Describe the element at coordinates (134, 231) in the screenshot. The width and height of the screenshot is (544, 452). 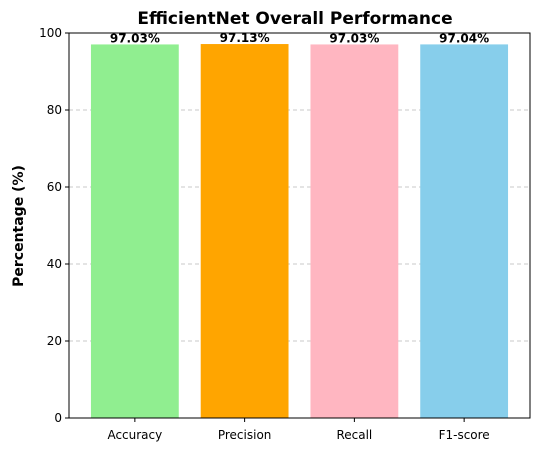
I see `bar-accuracy` at that location.